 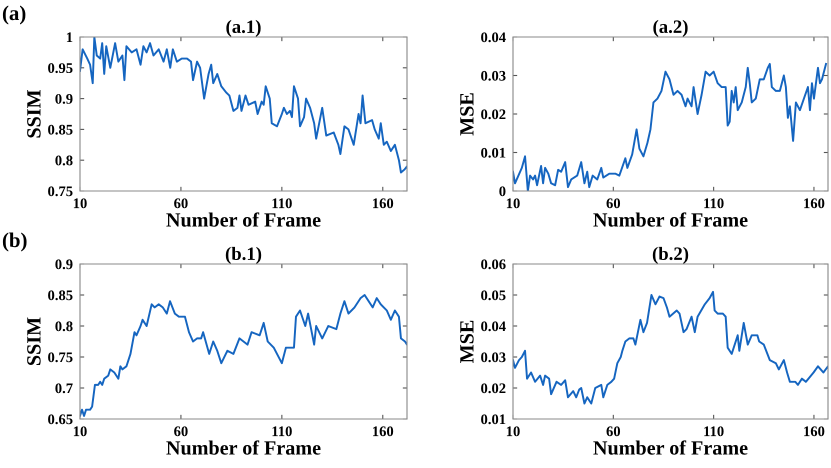 I want to click on chart-title: (b.2), so click(x=670, y=255).